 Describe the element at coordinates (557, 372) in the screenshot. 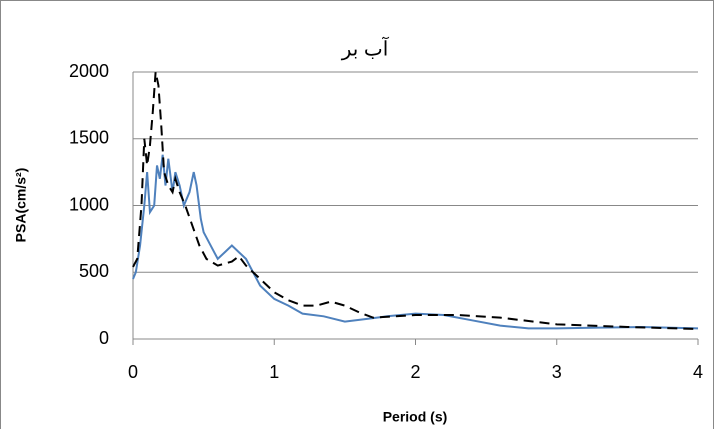

I see `x-tick-label: 3` at that location.